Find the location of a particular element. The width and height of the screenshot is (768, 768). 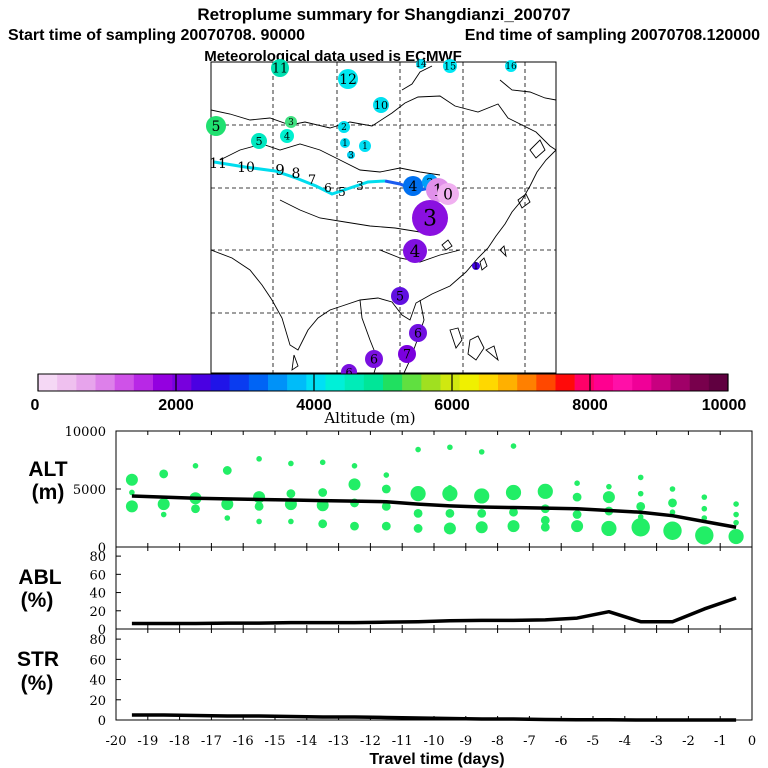

plume-marker-label: 7 is located at coordinates (407, 353).